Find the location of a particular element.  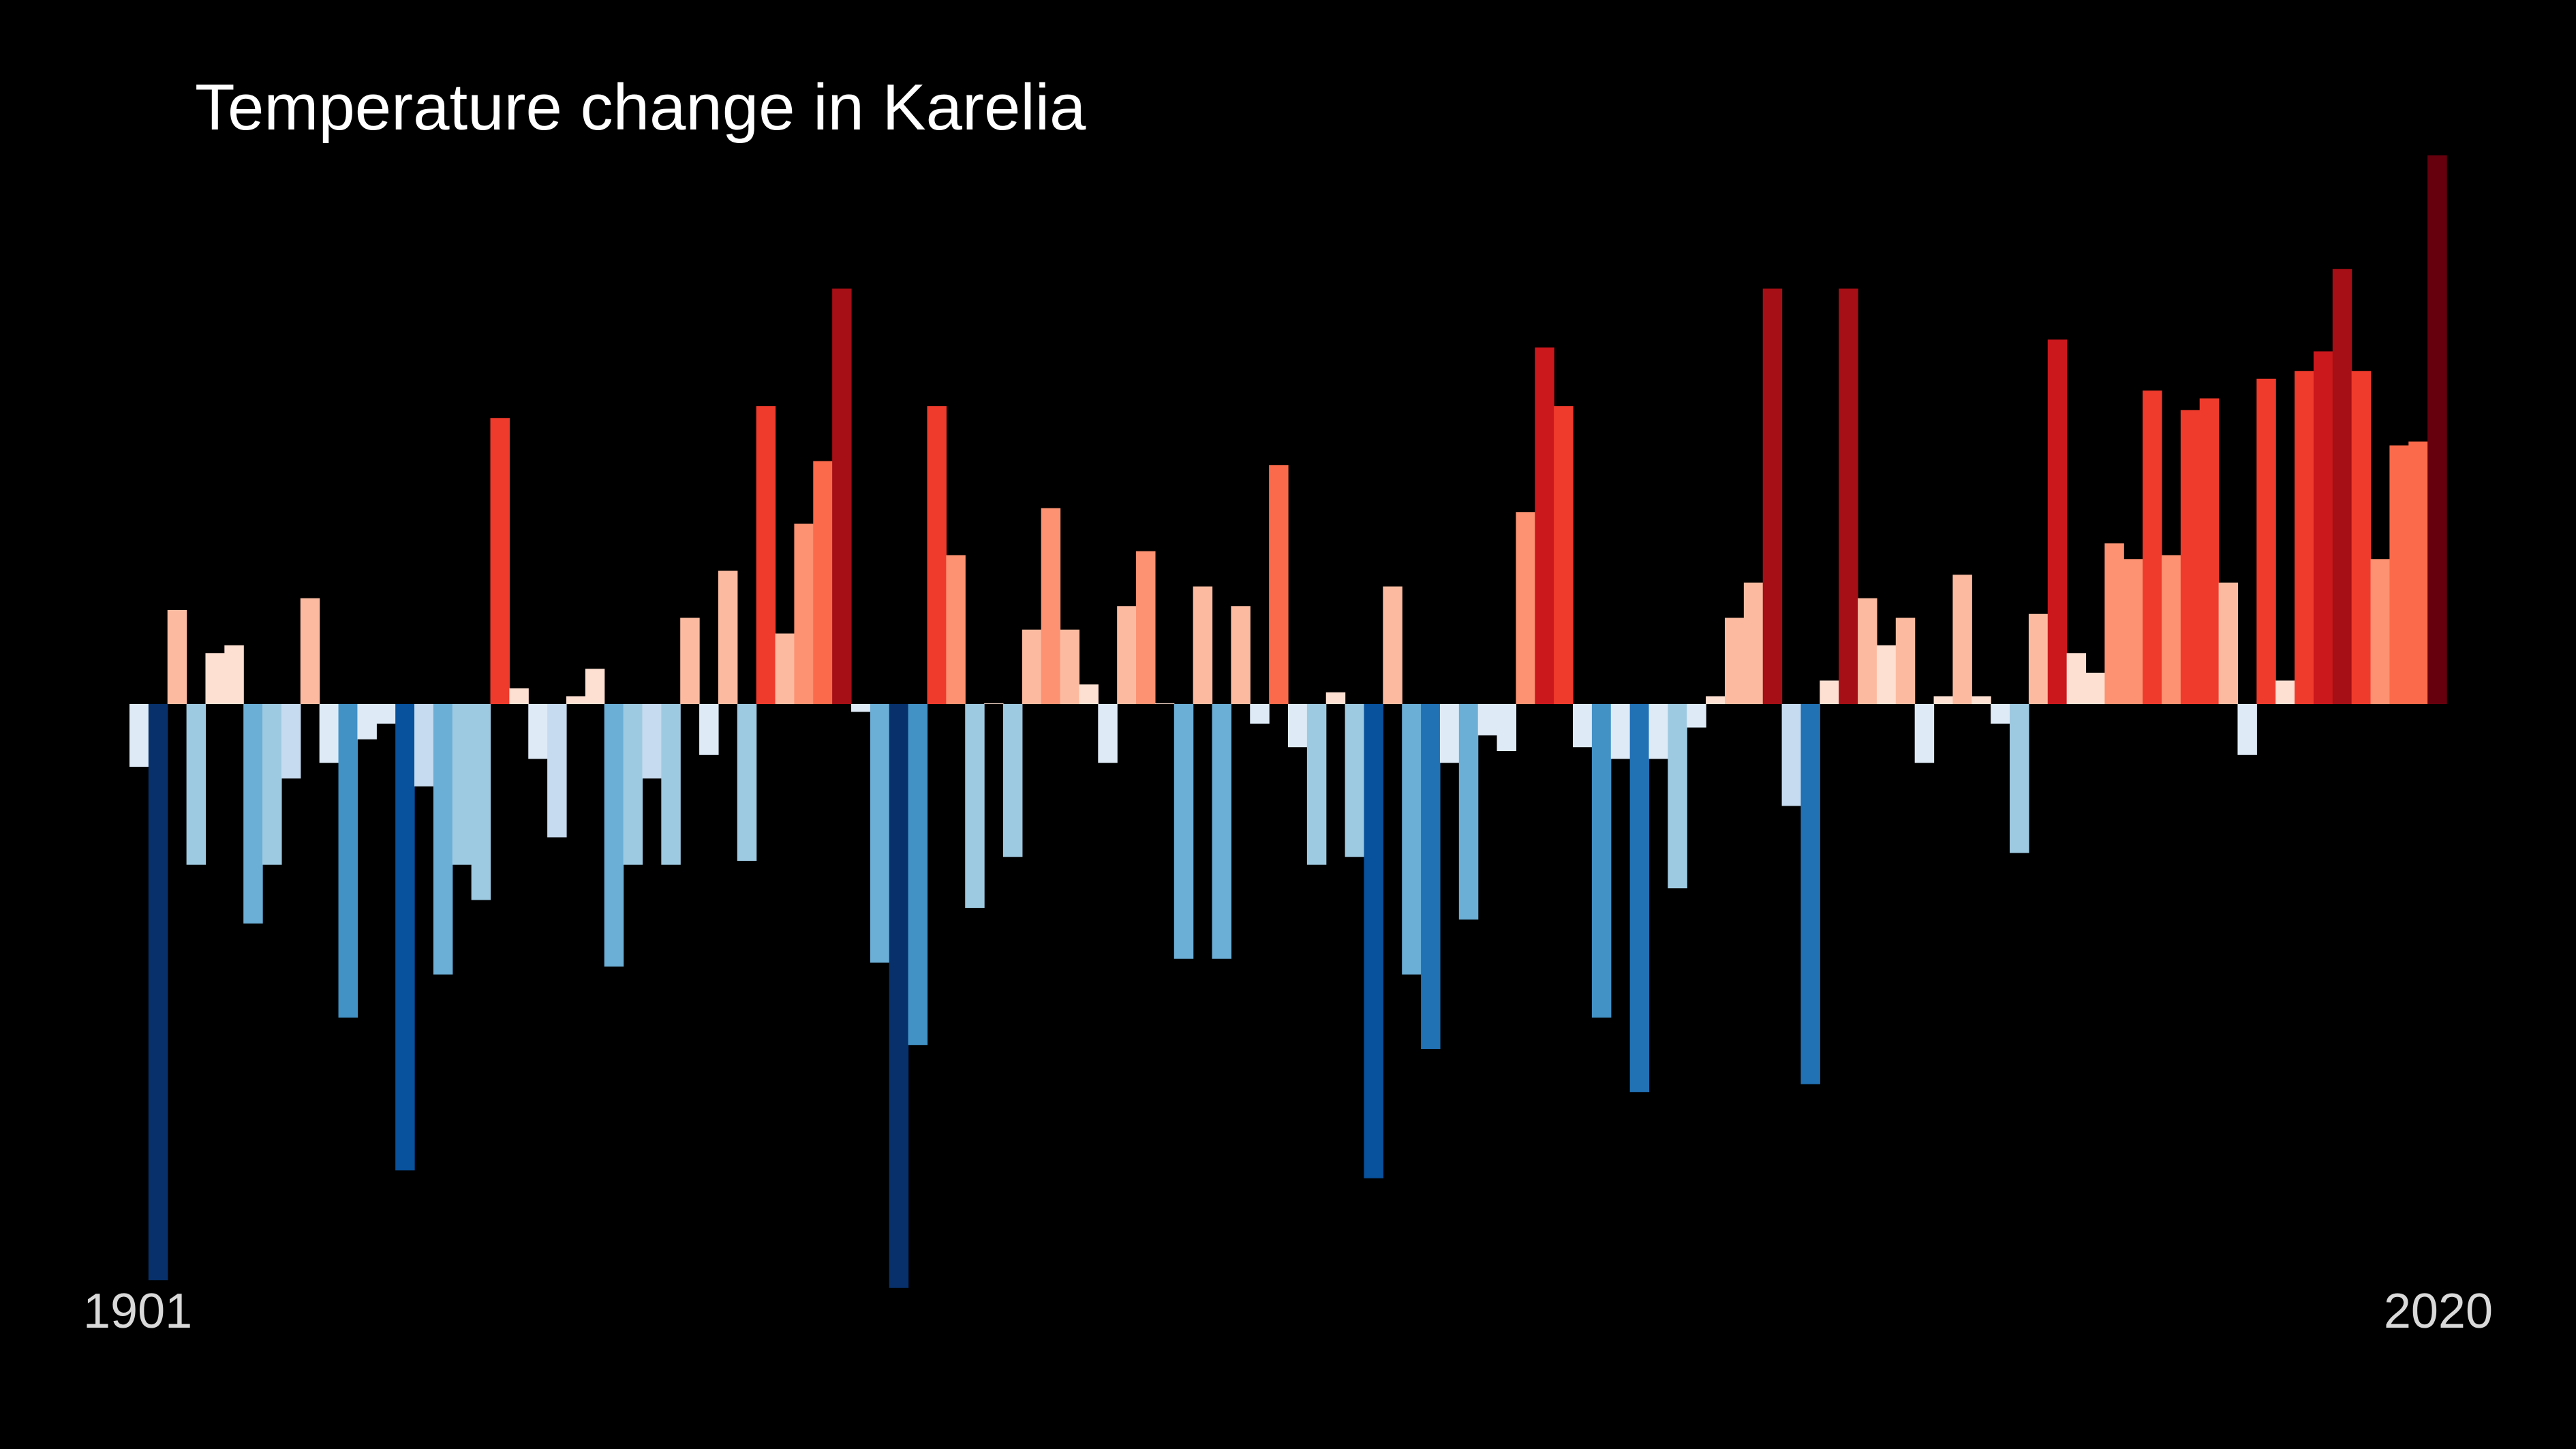

bar-year-1999 is located at coordinates (2001, 714).